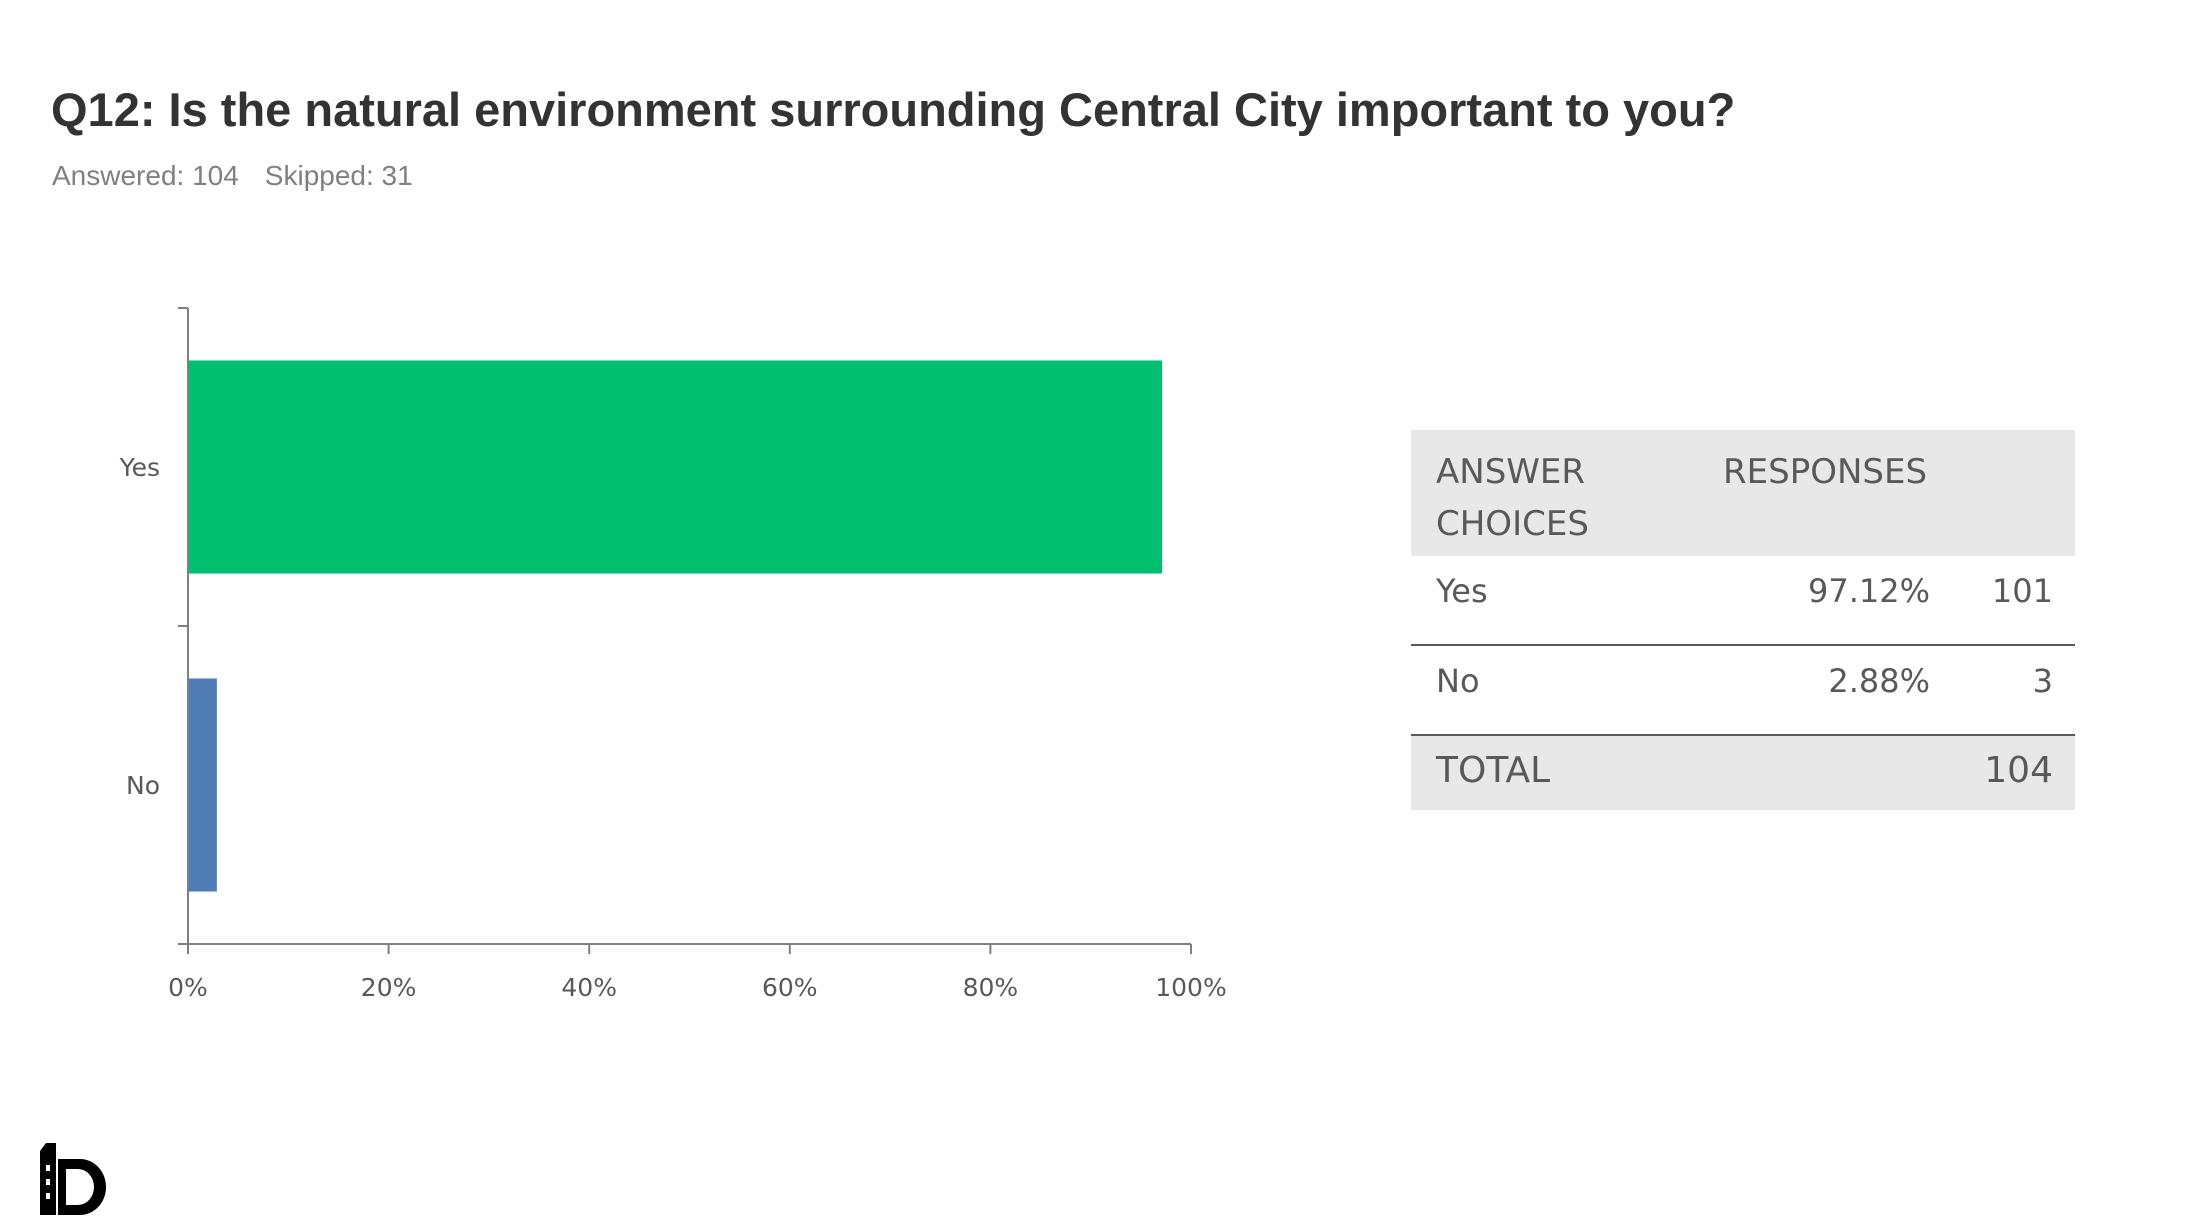 Image resolution: width=2210 pixels, height=1221 pixels. I want to click on row-count: 3, so click(2042, 681).